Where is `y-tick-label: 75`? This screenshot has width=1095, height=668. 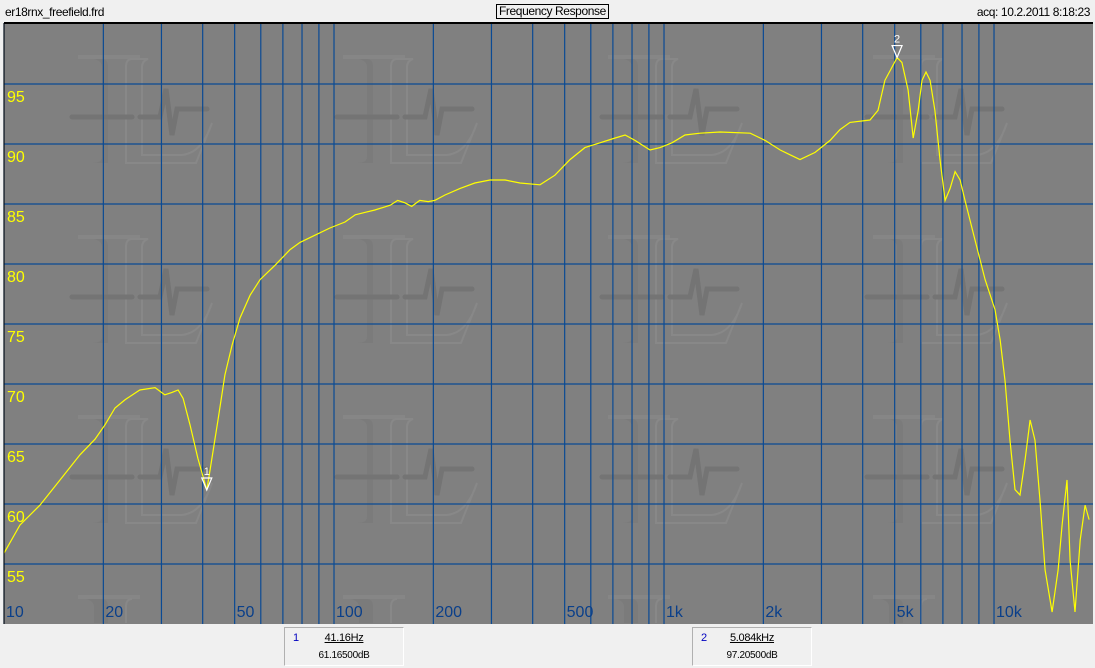
y-tick-label: 75 is located at coordinates (16, 337).